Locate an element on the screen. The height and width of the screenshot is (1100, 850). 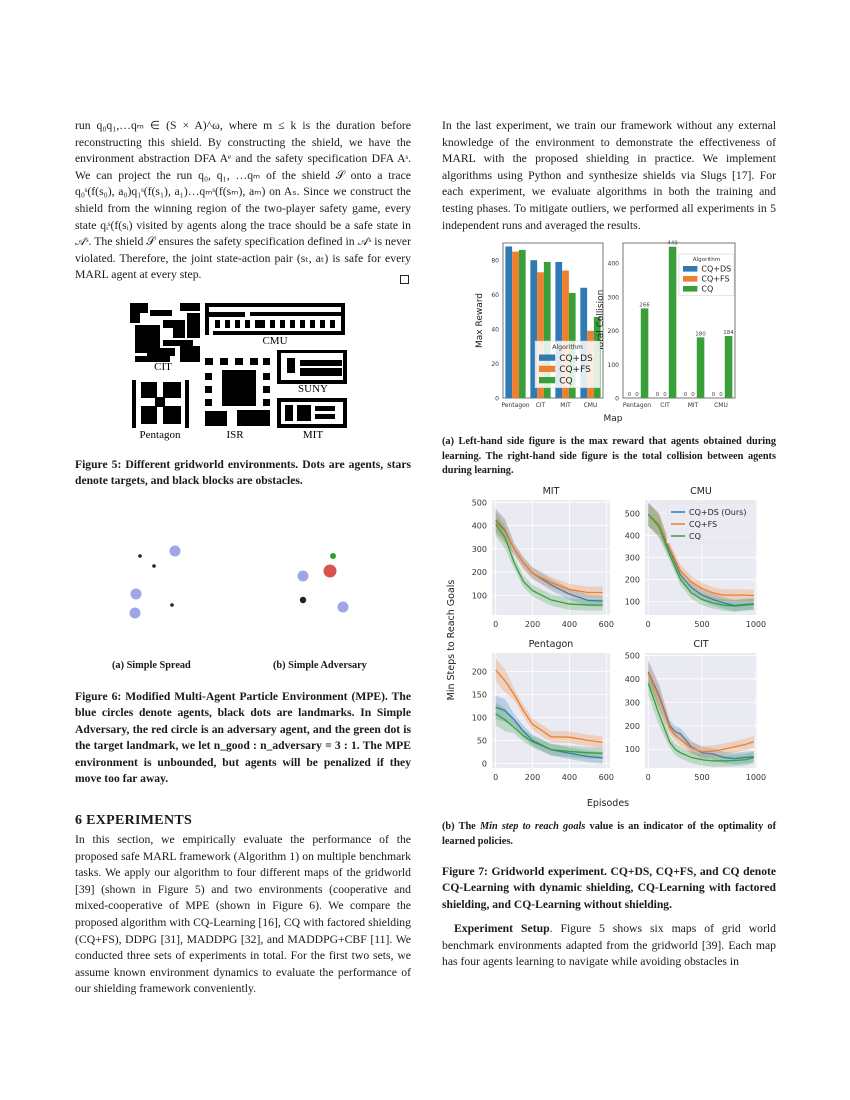
map-cmu is located at coordinates (275, 319).